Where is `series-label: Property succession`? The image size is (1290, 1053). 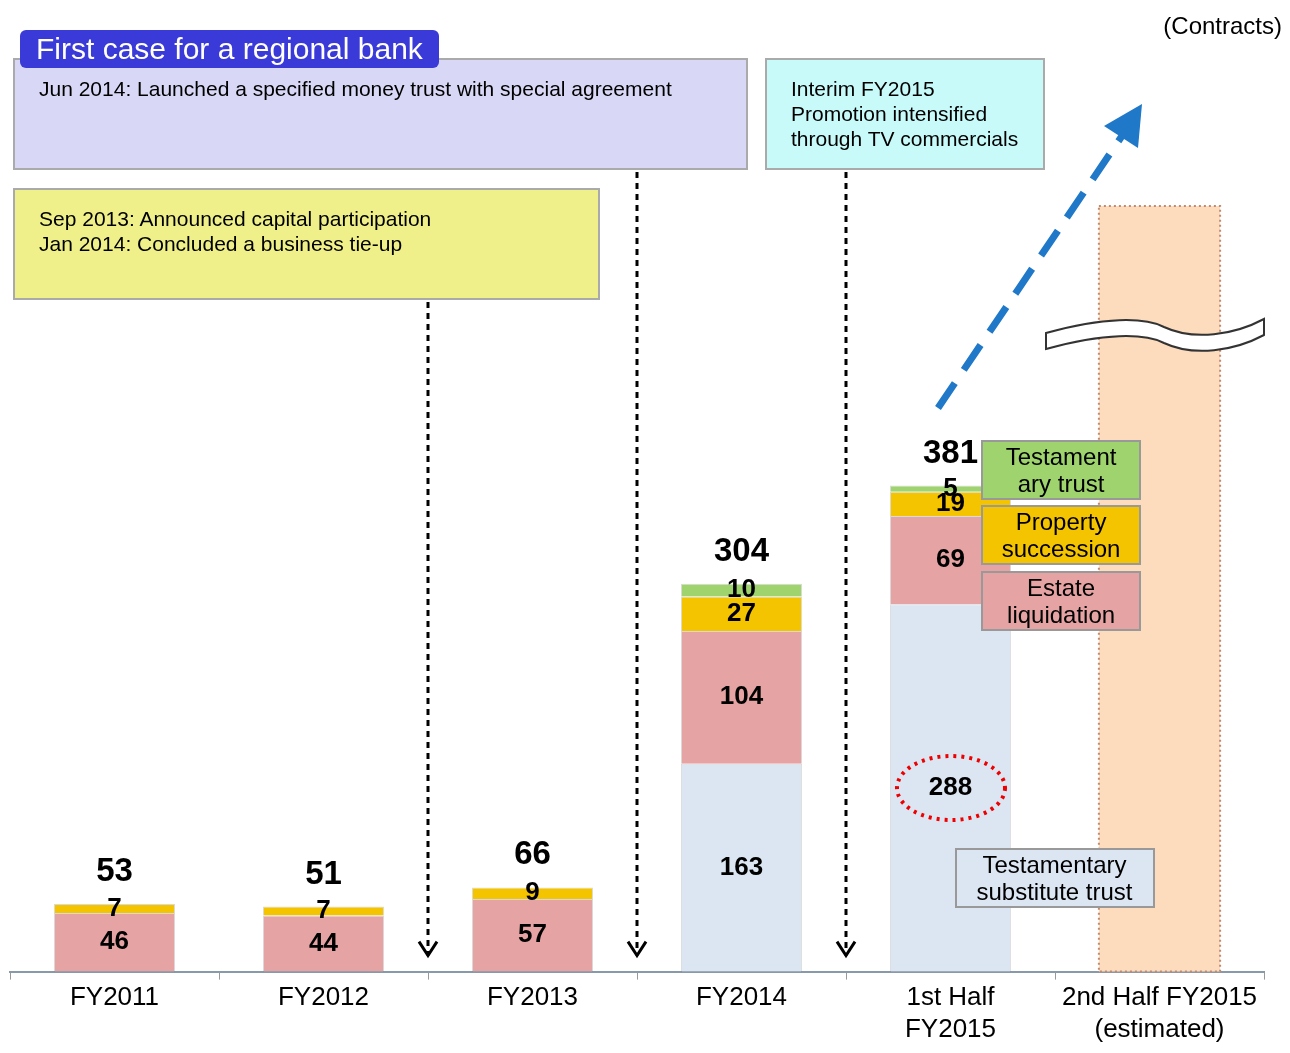
series-label: Property succession is located at coordinates (1061, 535).